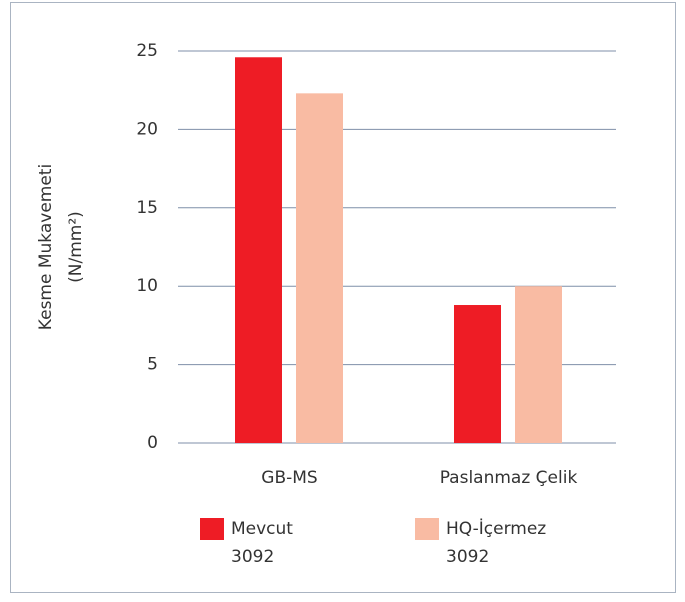  Describe the element at coordinates (152, 443) in the screenshot. I see `y-tick-label: 0` at that location.